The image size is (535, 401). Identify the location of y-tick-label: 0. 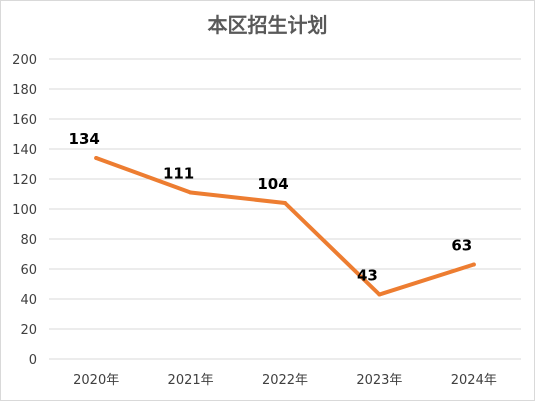
(33, 360).